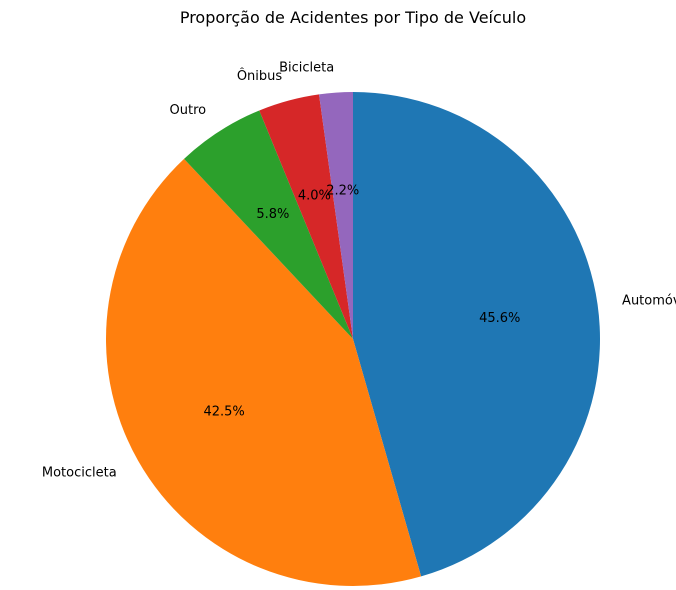 The image size is (676, 590). Describe the element at coordinates (342, 191) in the screenshot. I see `slice-percent-label: 2.2%` at that location.